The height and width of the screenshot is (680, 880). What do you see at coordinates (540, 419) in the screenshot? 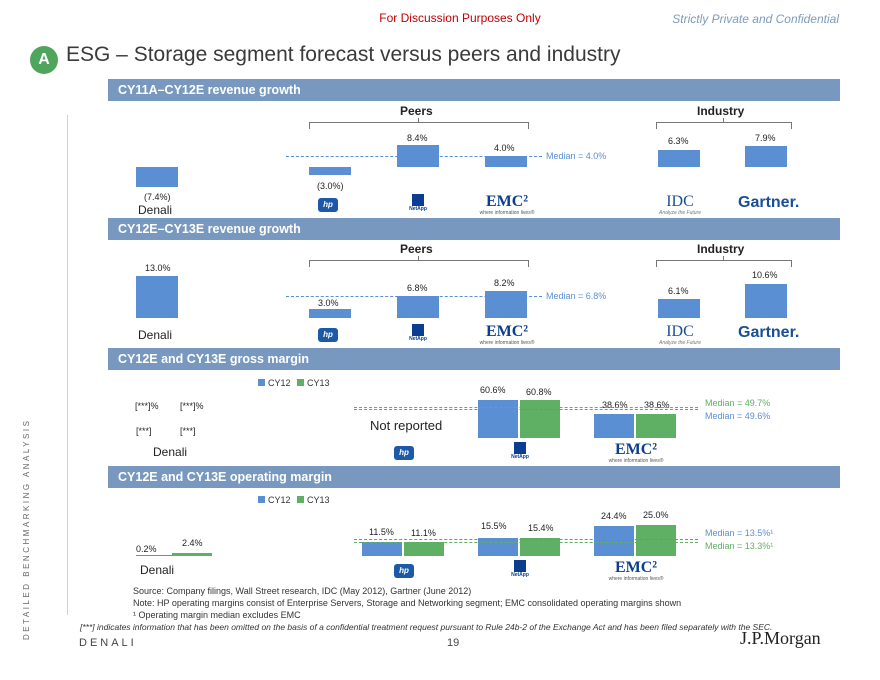
I see `bar-netapp-gm-cy13` at bounding box center [540, 419].